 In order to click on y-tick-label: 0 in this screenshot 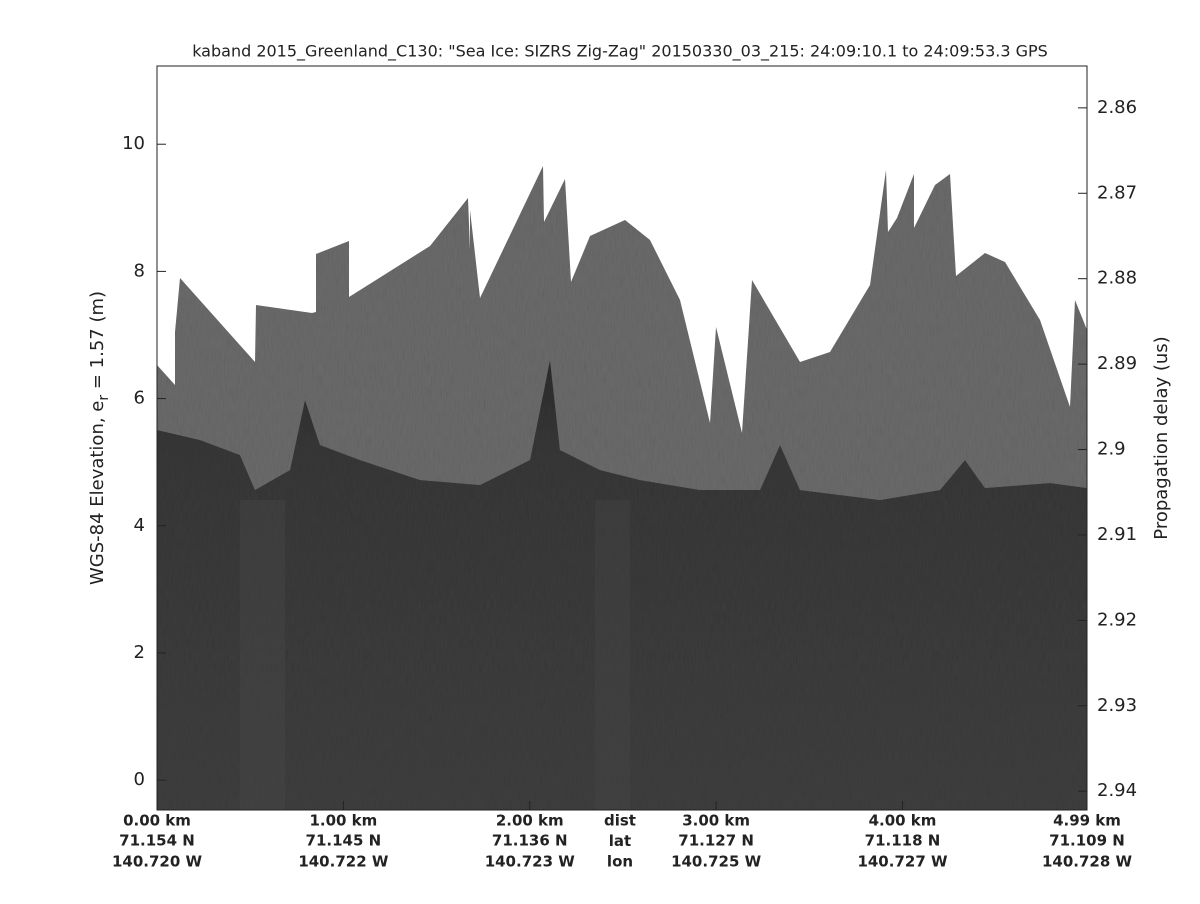, I will do `click(139, 779)`.